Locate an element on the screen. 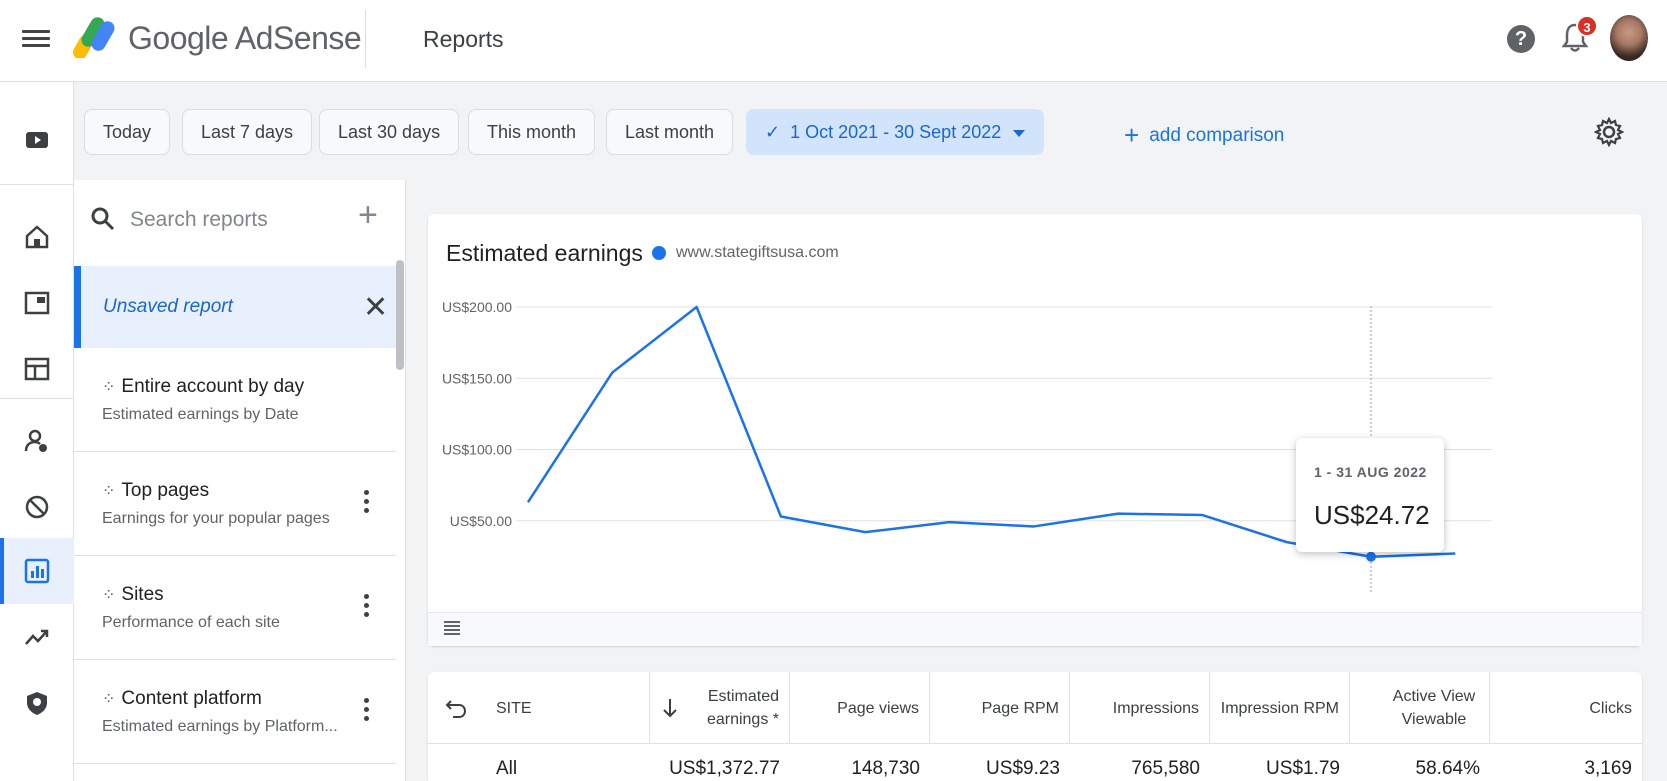 This screenshot has height=781, width=1667. search-reports-row: + is located at coordinates (240, 220).